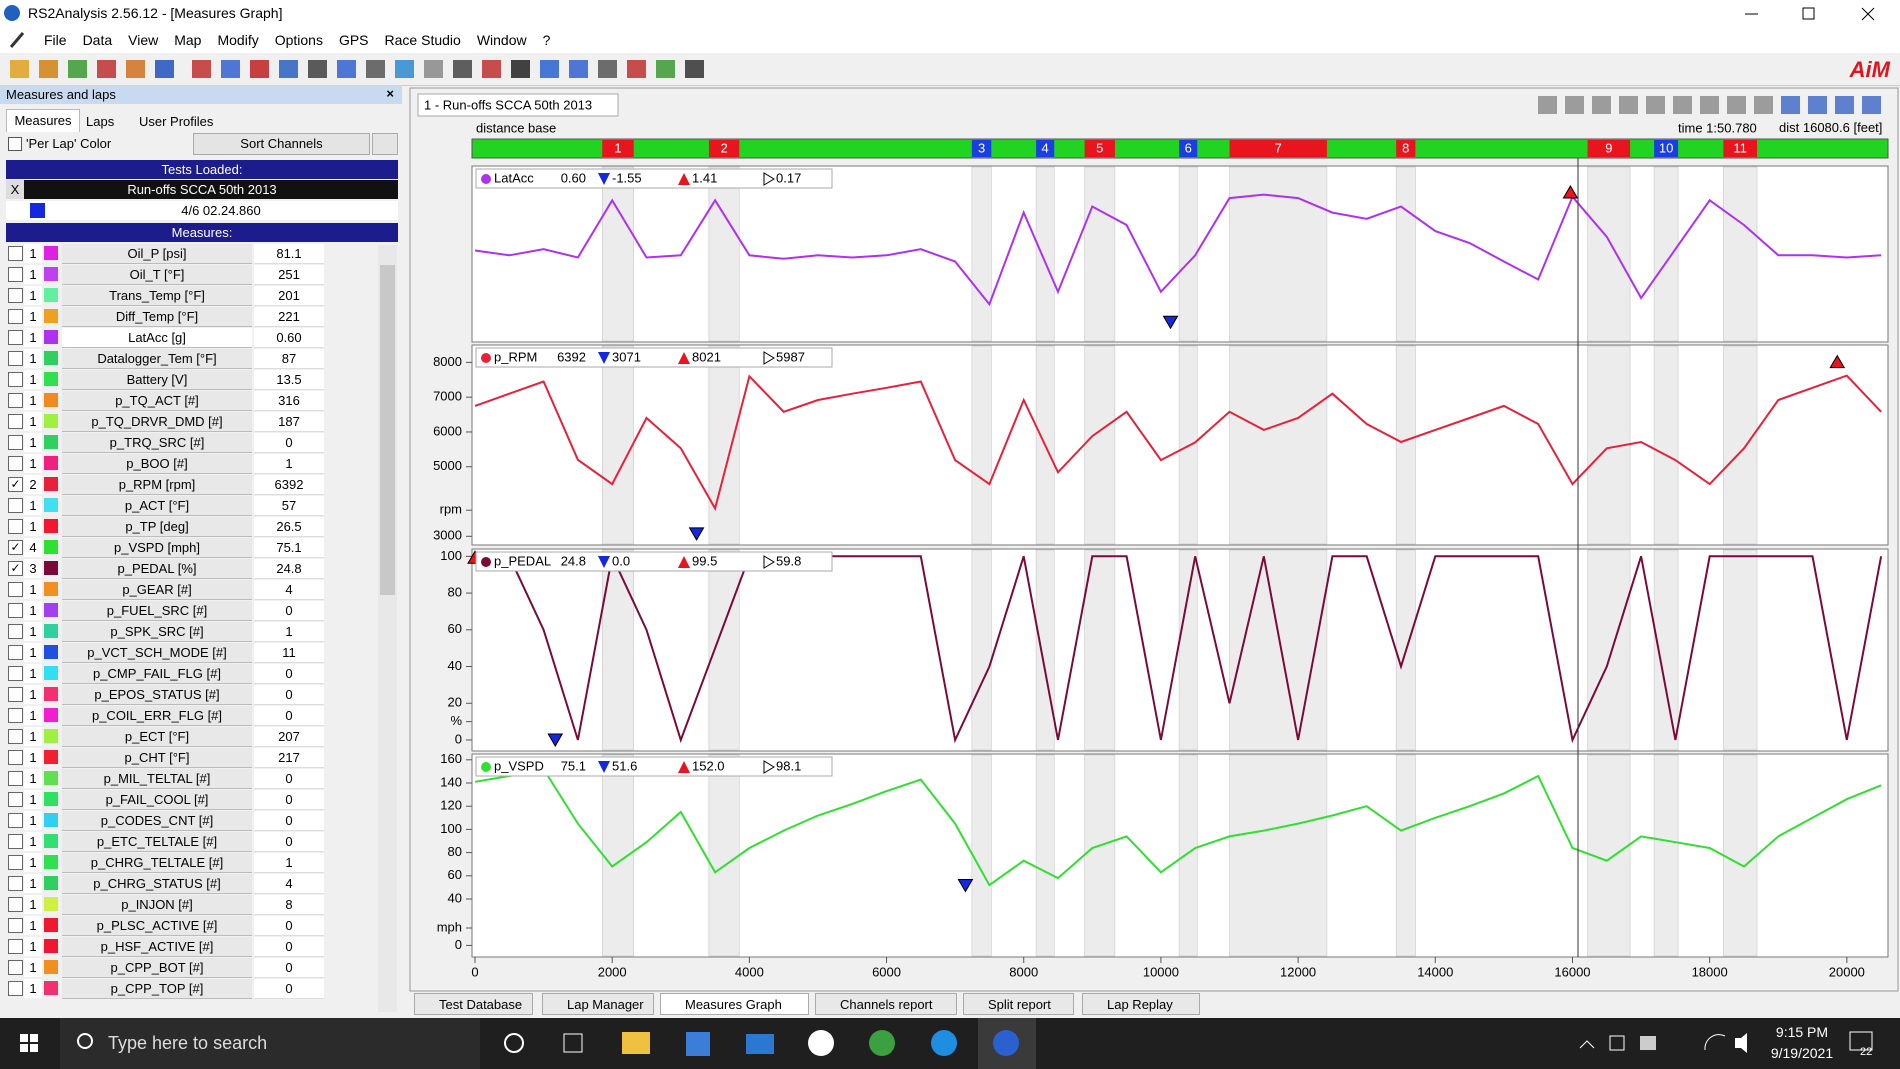 This screenshot has width=1900, height=1069. Describe the element at coordinates (281, 144) in the screenshot. I see `sort-button: Sort Channels` at that location.